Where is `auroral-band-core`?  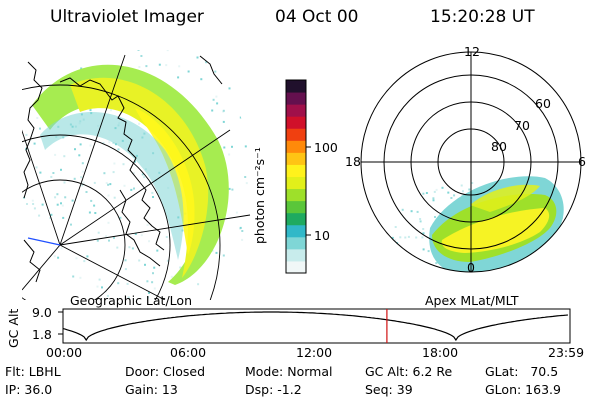
auroral-band-core is located at coordinates (139, 177).